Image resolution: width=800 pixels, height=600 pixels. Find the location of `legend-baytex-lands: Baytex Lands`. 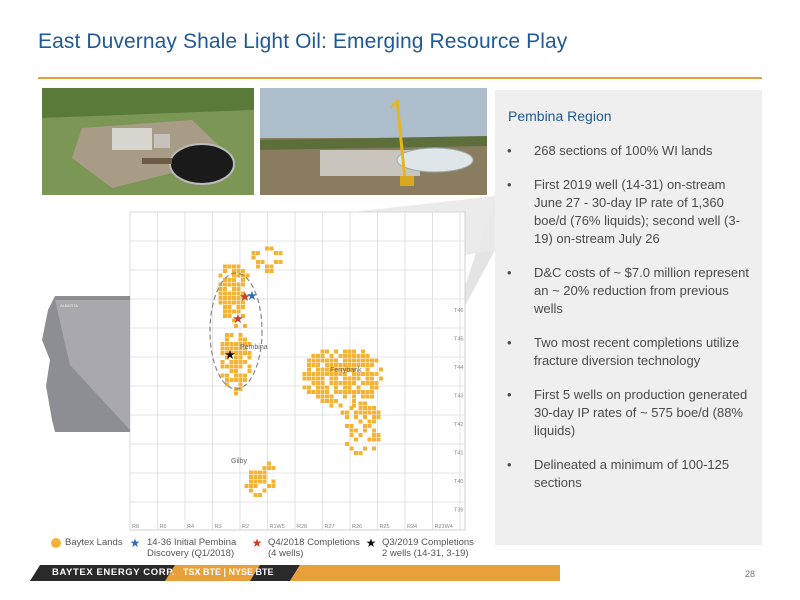

legend-baytex-lands: Baytex Lands is located at coordinates (94, 542).